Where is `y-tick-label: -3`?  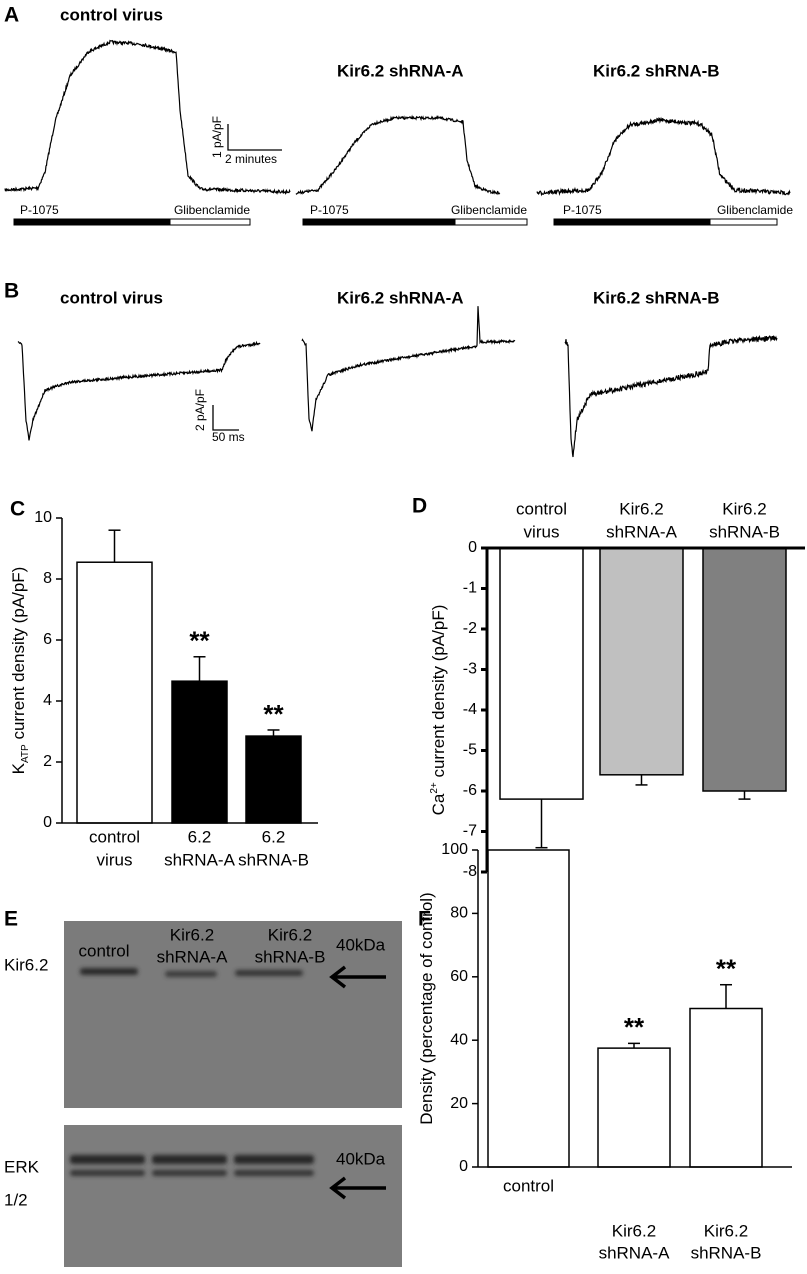 y-tick-label: -3 is located at coordinates (470, 669).